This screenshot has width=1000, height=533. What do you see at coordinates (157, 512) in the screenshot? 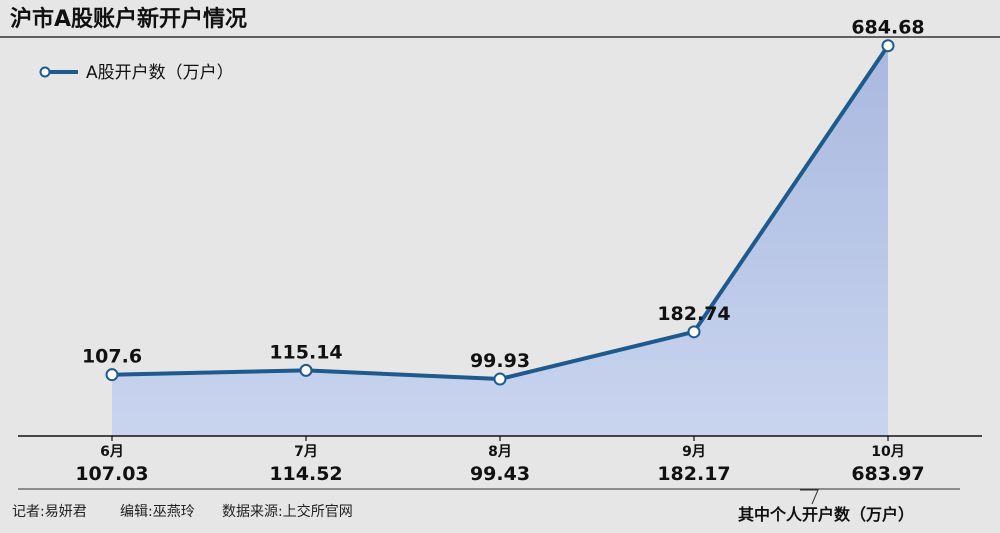
I see `credit-editor: 编辑:巫燕玲` at bounding box center [157, 512].